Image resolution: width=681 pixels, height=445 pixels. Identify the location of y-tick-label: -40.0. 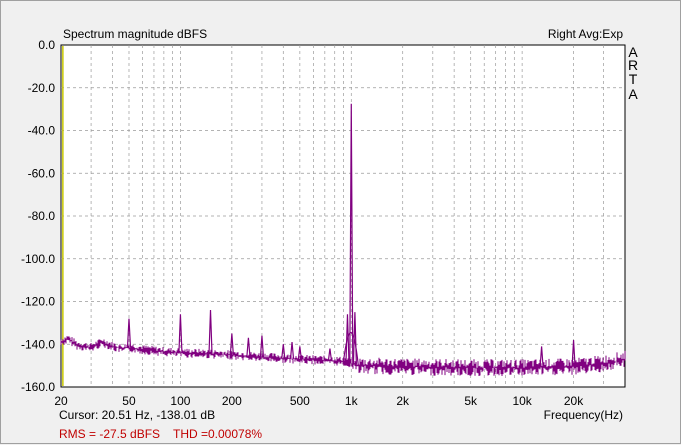
(42, 131).